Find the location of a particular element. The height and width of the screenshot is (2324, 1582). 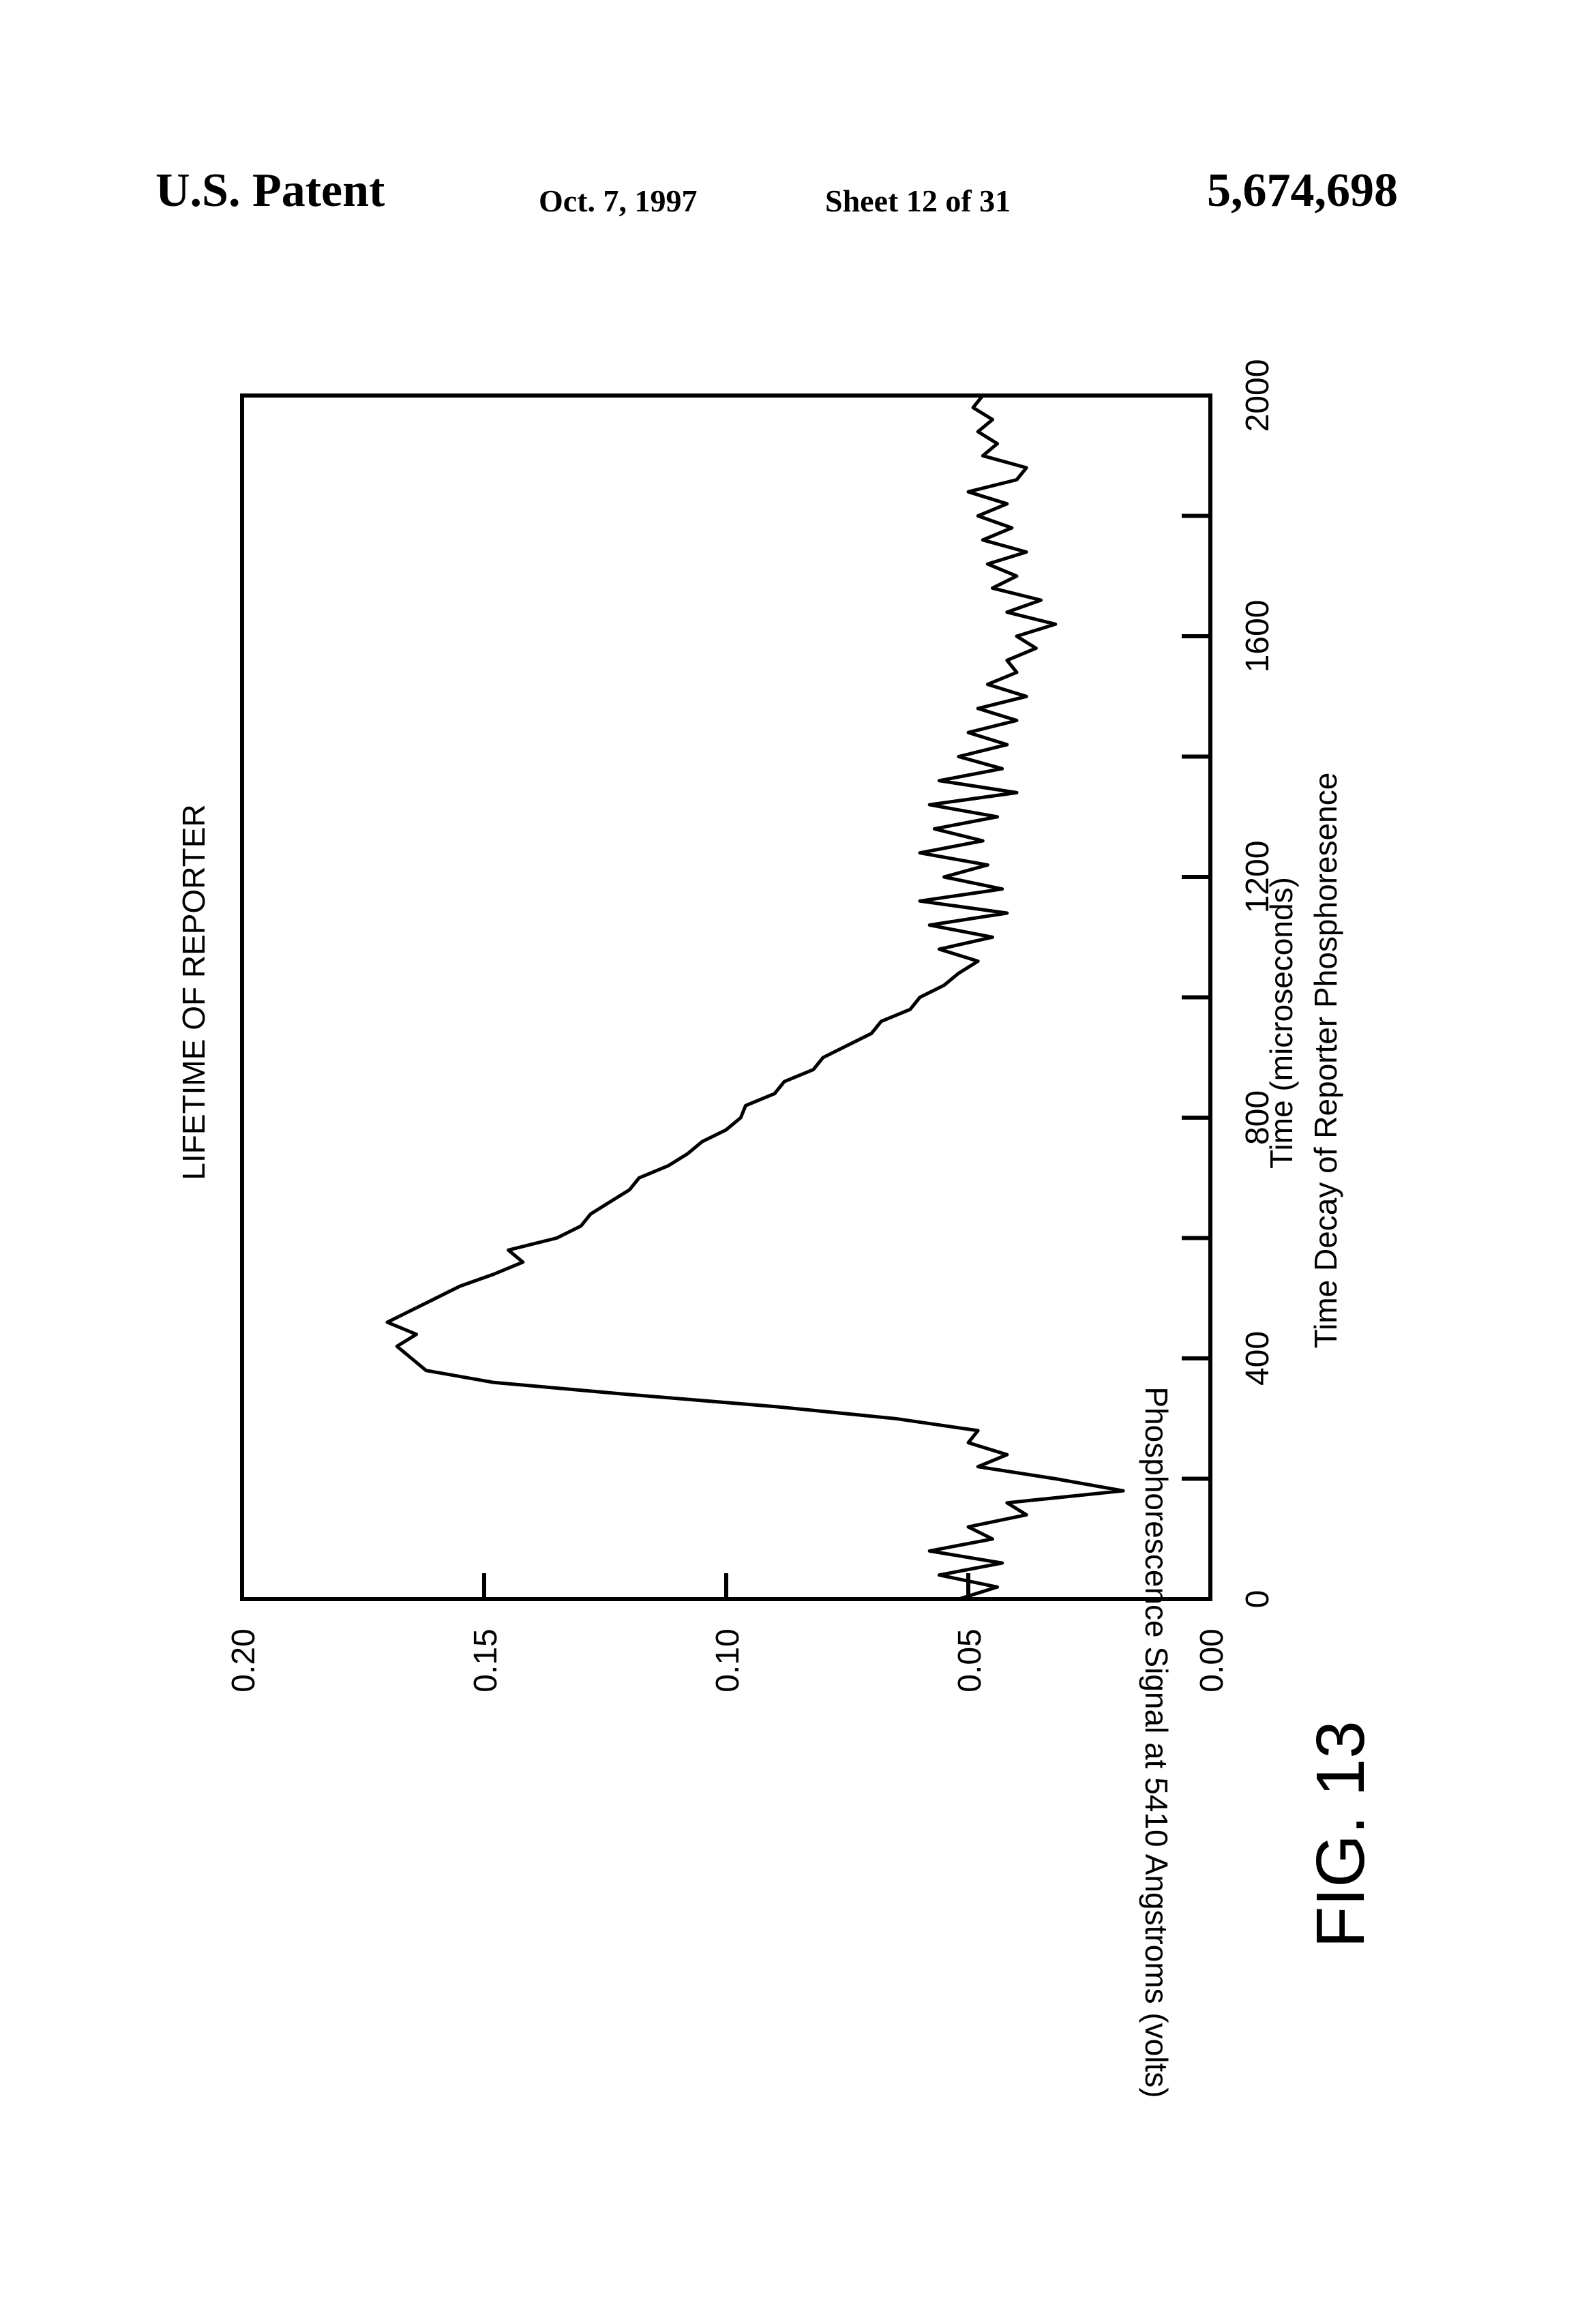

signal-tick-label: 0.20 is located at coordinates (244, 1660).